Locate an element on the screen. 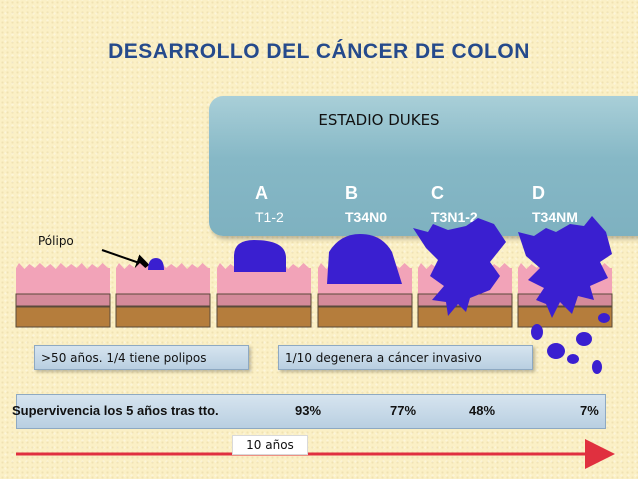 The image size is (638, 479). tumor-stage-c is located at coordinates (459, 267).